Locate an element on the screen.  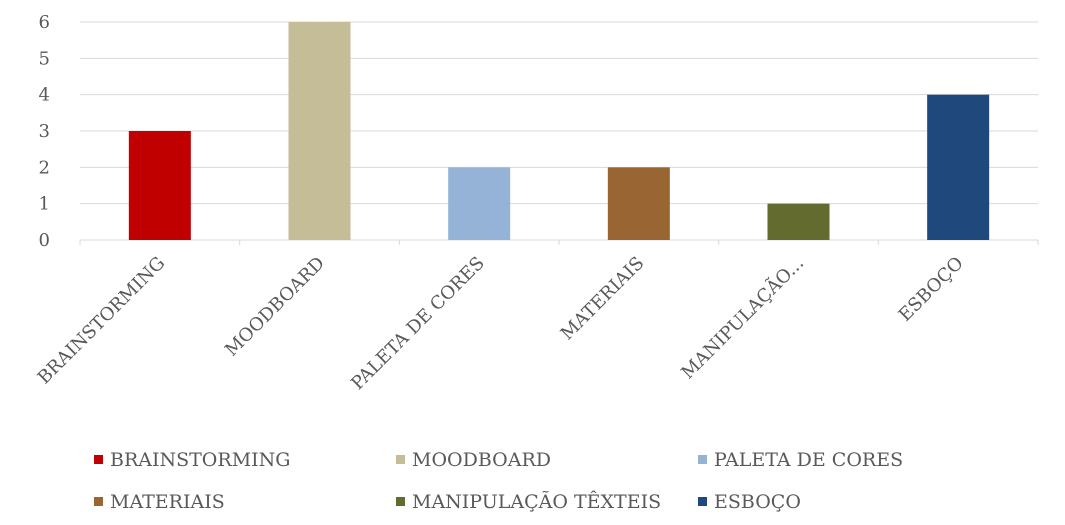
legend-label: PALETA DE CORES is located at coordinates (808, 460).